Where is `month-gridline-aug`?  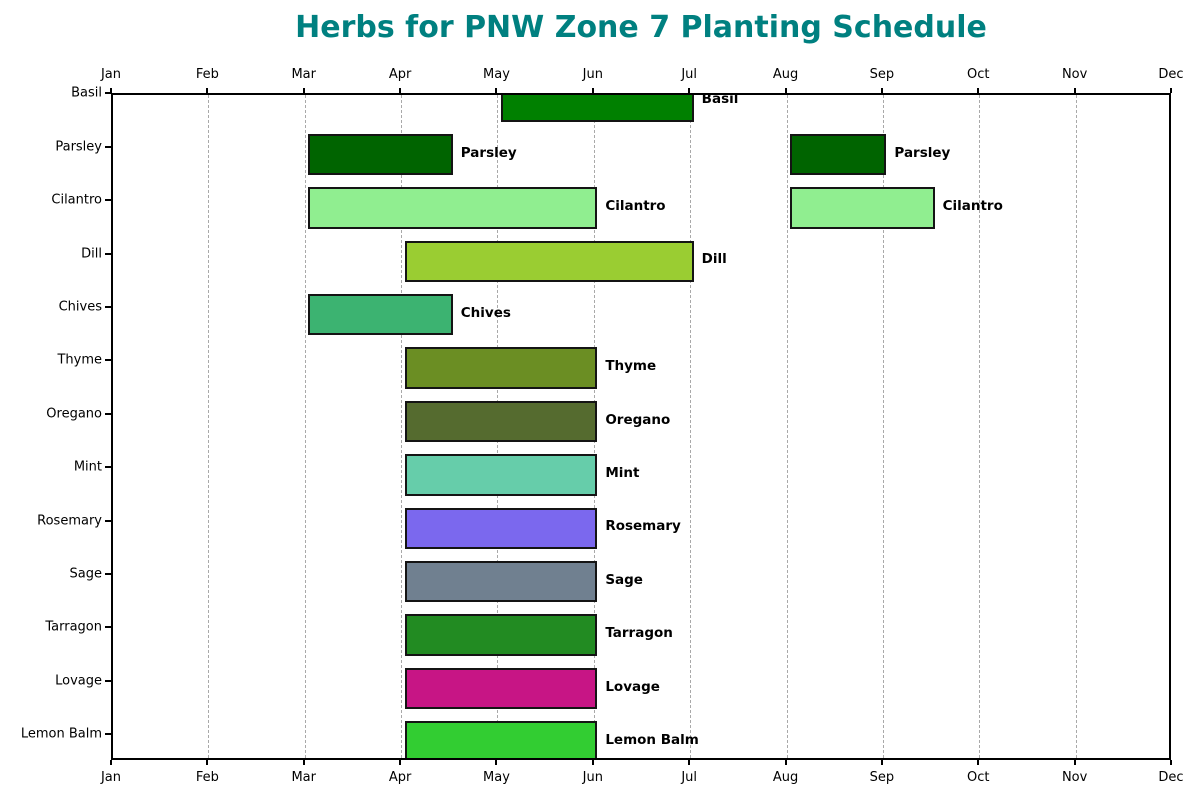 month-gridline-aug is located at coordinates (787, 426).